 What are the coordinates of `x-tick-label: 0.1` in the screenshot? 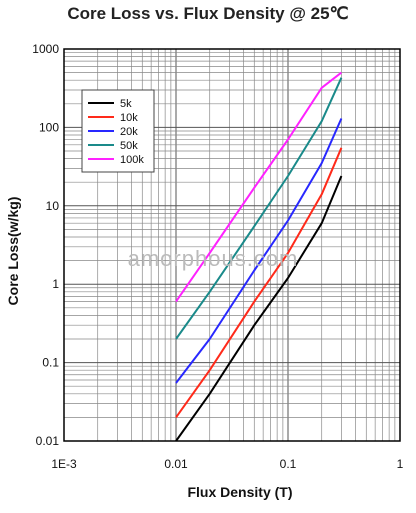 It's located at (288, 464).